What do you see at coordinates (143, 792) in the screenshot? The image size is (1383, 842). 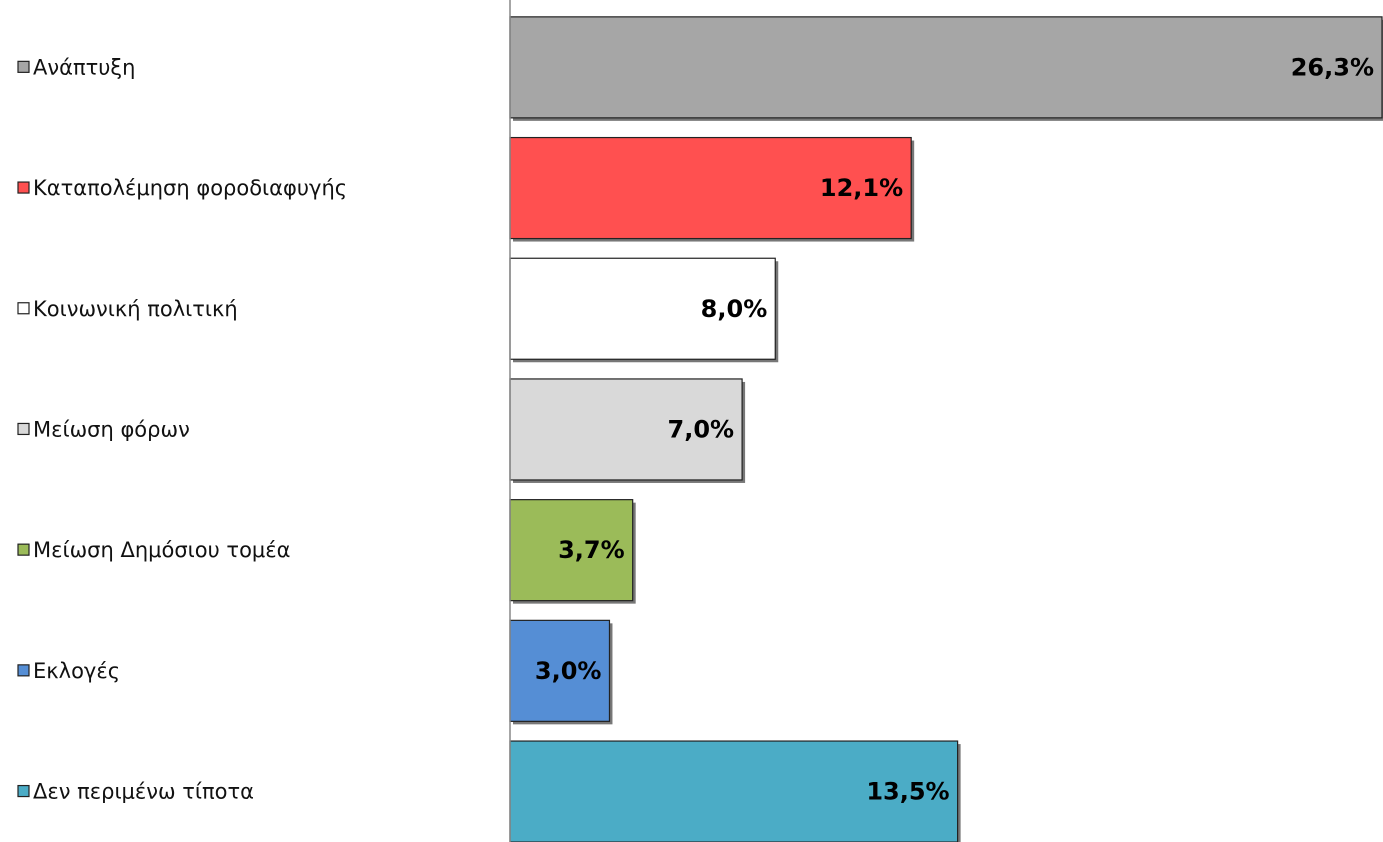 I see `category-label: Δεν περιμένω τίποτα` at bounding box center [143, 792].